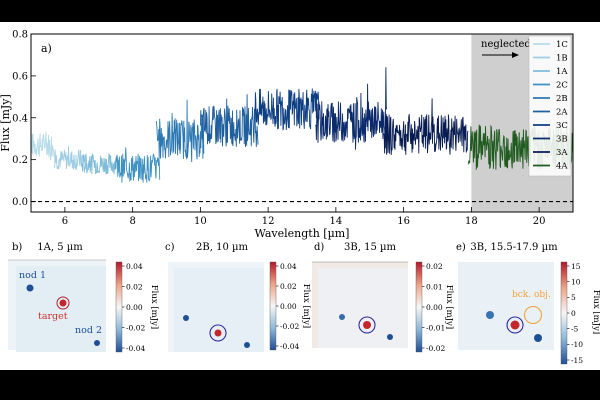 The width and height of the screenshot is (600, 400). I want to click on x-tick-label: 8, so click(132, 221).